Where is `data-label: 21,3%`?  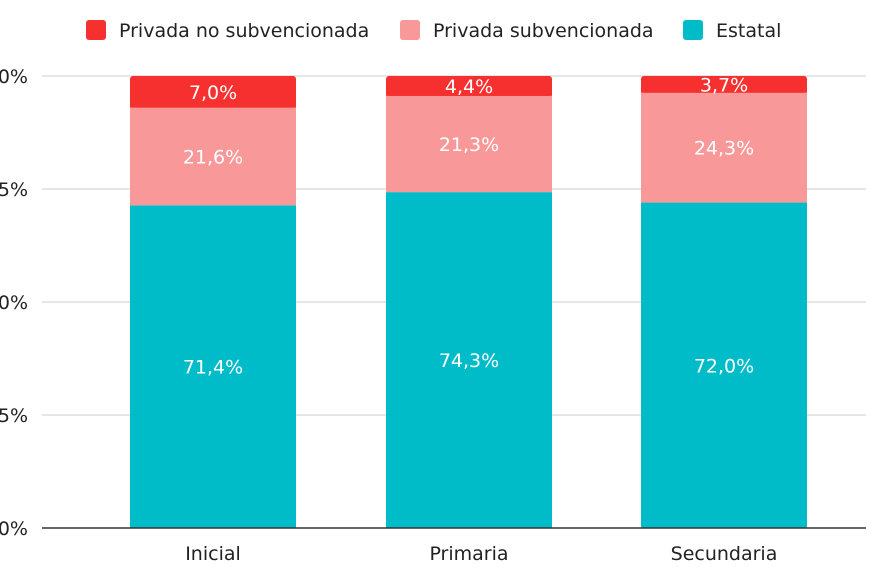
data-label: 21,3% is located at coordinates (469, 145).